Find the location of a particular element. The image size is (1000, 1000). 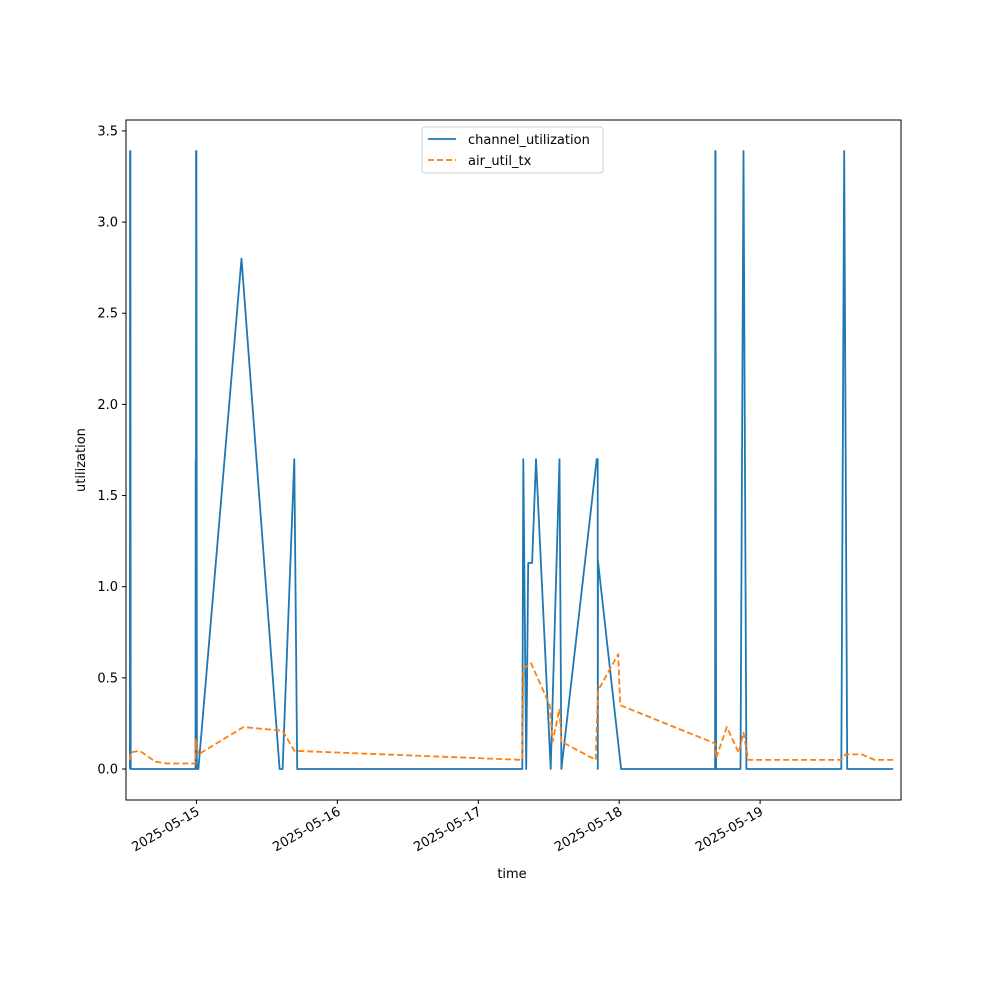

y-tick-label: 3.5 is located at coordinates (107, 131).